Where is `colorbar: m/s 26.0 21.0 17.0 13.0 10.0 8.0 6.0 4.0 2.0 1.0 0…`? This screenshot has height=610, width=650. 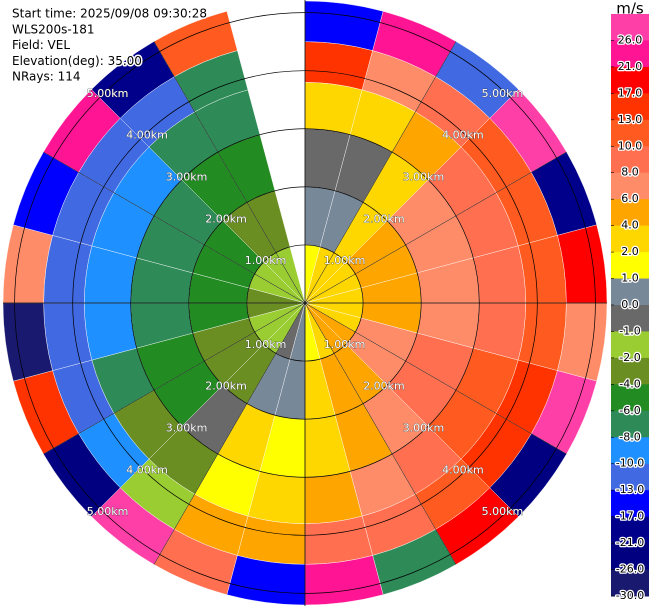 colorbar: m/s 26.0 21.0 17.0 13.0 10.0 8.0 6.0 4.0 2.0 1.0 0… is located at coordinates (630, 301).